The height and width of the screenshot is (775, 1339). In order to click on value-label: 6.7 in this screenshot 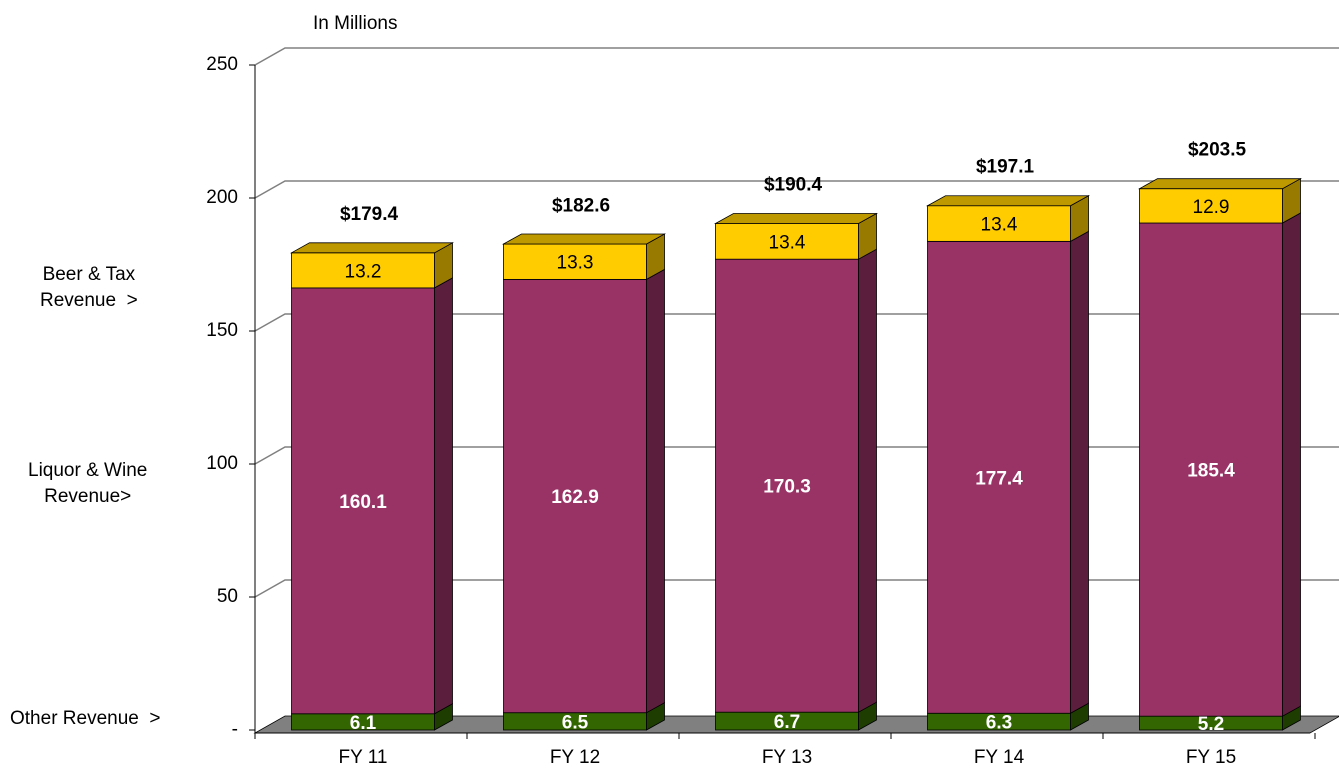, I will do `click(787, 722)`.